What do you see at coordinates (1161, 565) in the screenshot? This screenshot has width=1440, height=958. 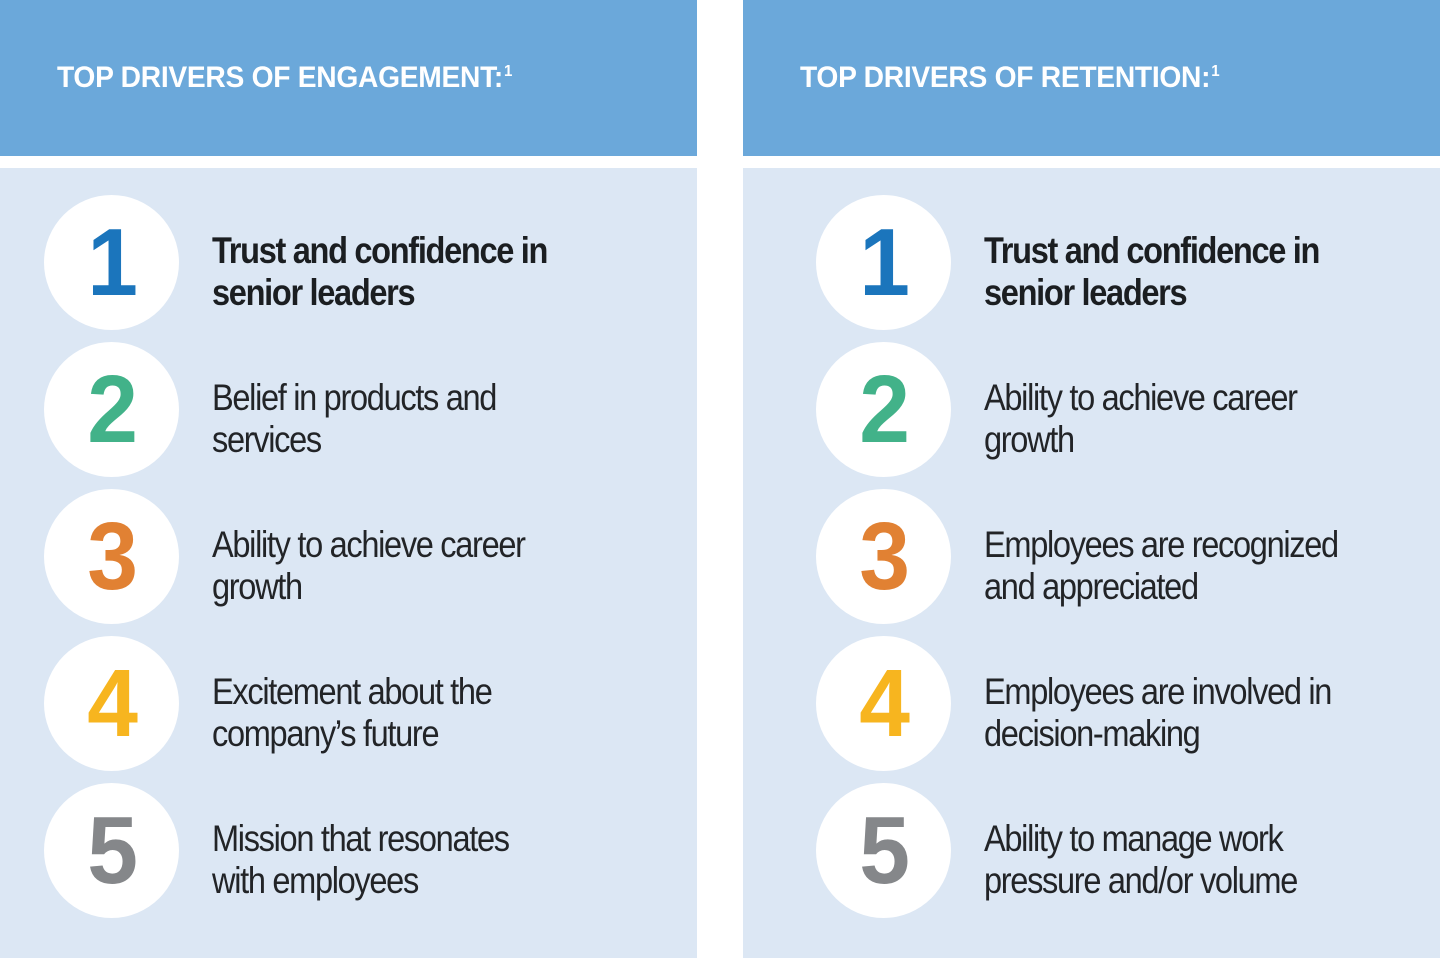 I see `item-text: Employees are recognized and appreciated` at bounding box center [1161, 565].